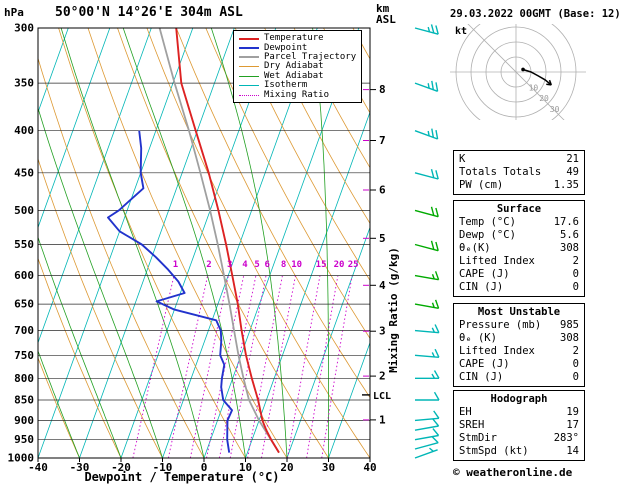 The width and height of the screenshot is (629, 486). What do you see at coordinates (300, 94) in the screenshot?
I see `legend-item: Mixing Ratio` at bounding box center [300, 94].